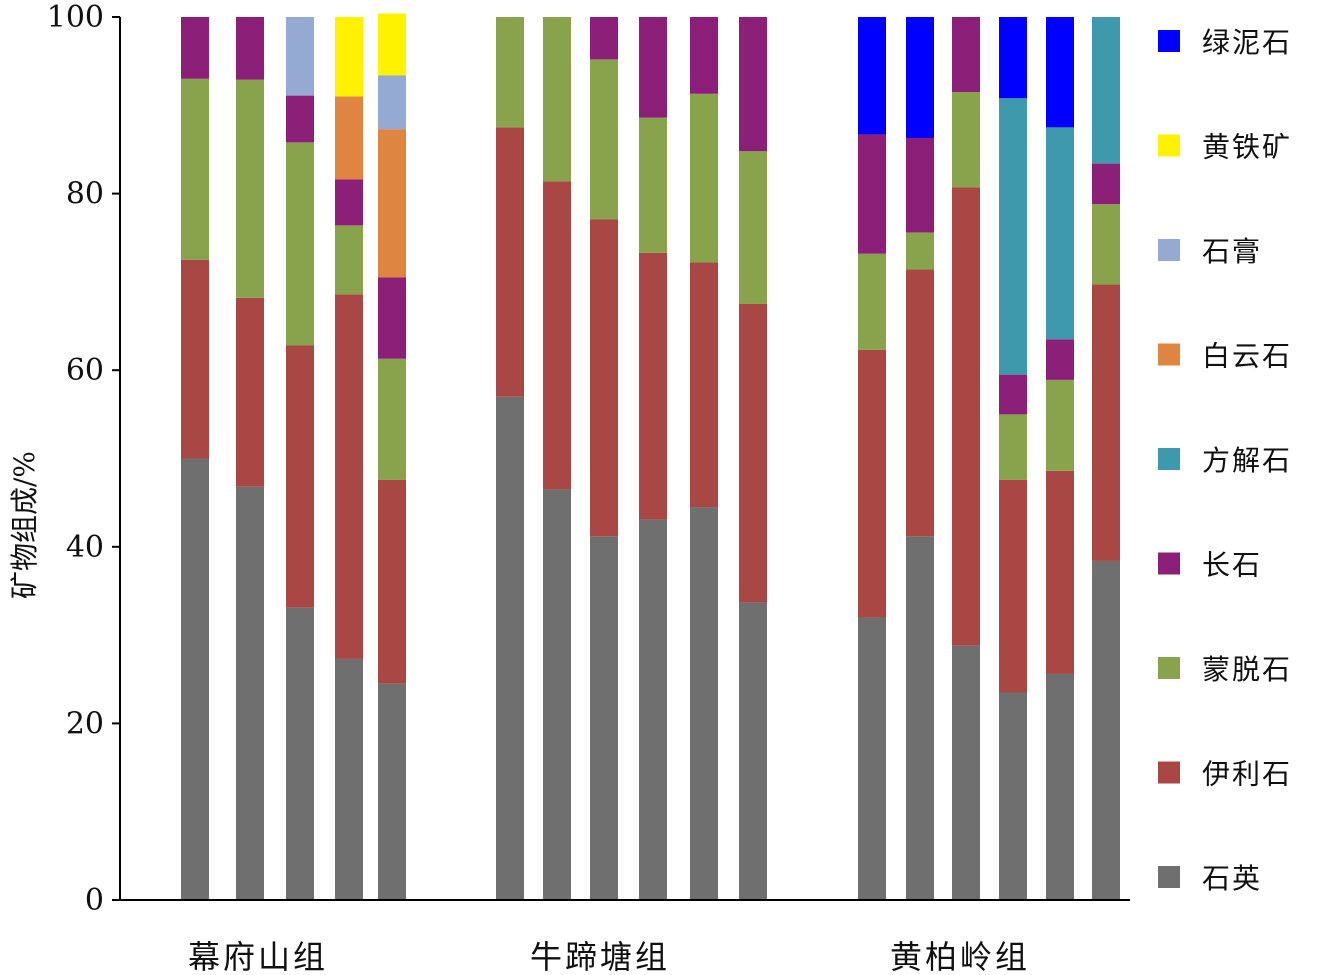 The width and height of the screenshot is (1334, 975). What do you see at coordinates (258, 956) in the screenshot?
I see `group-label-1: 幕府山组` at bounding box center [258, 956].